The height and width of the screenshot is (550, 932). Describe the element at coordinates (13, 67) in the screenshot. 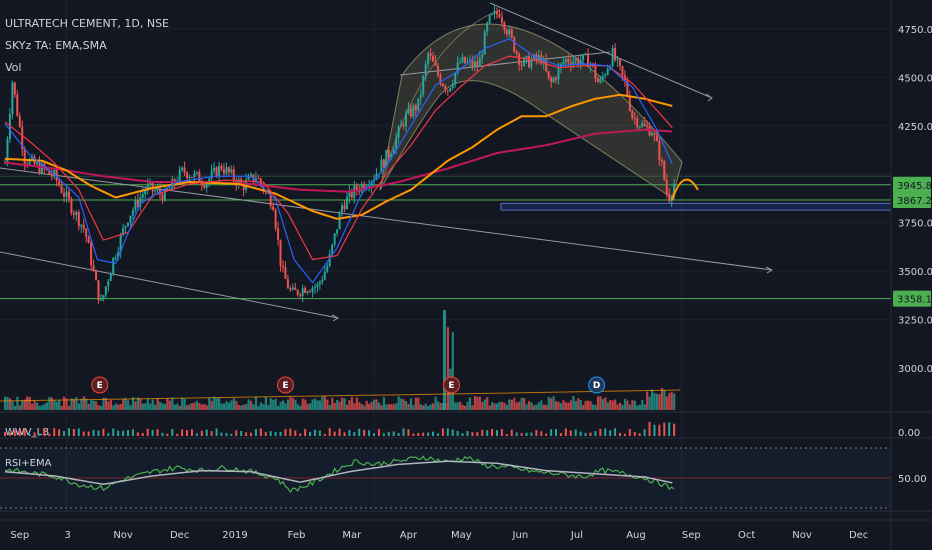

I see `volume-legend: Vol` at that location.